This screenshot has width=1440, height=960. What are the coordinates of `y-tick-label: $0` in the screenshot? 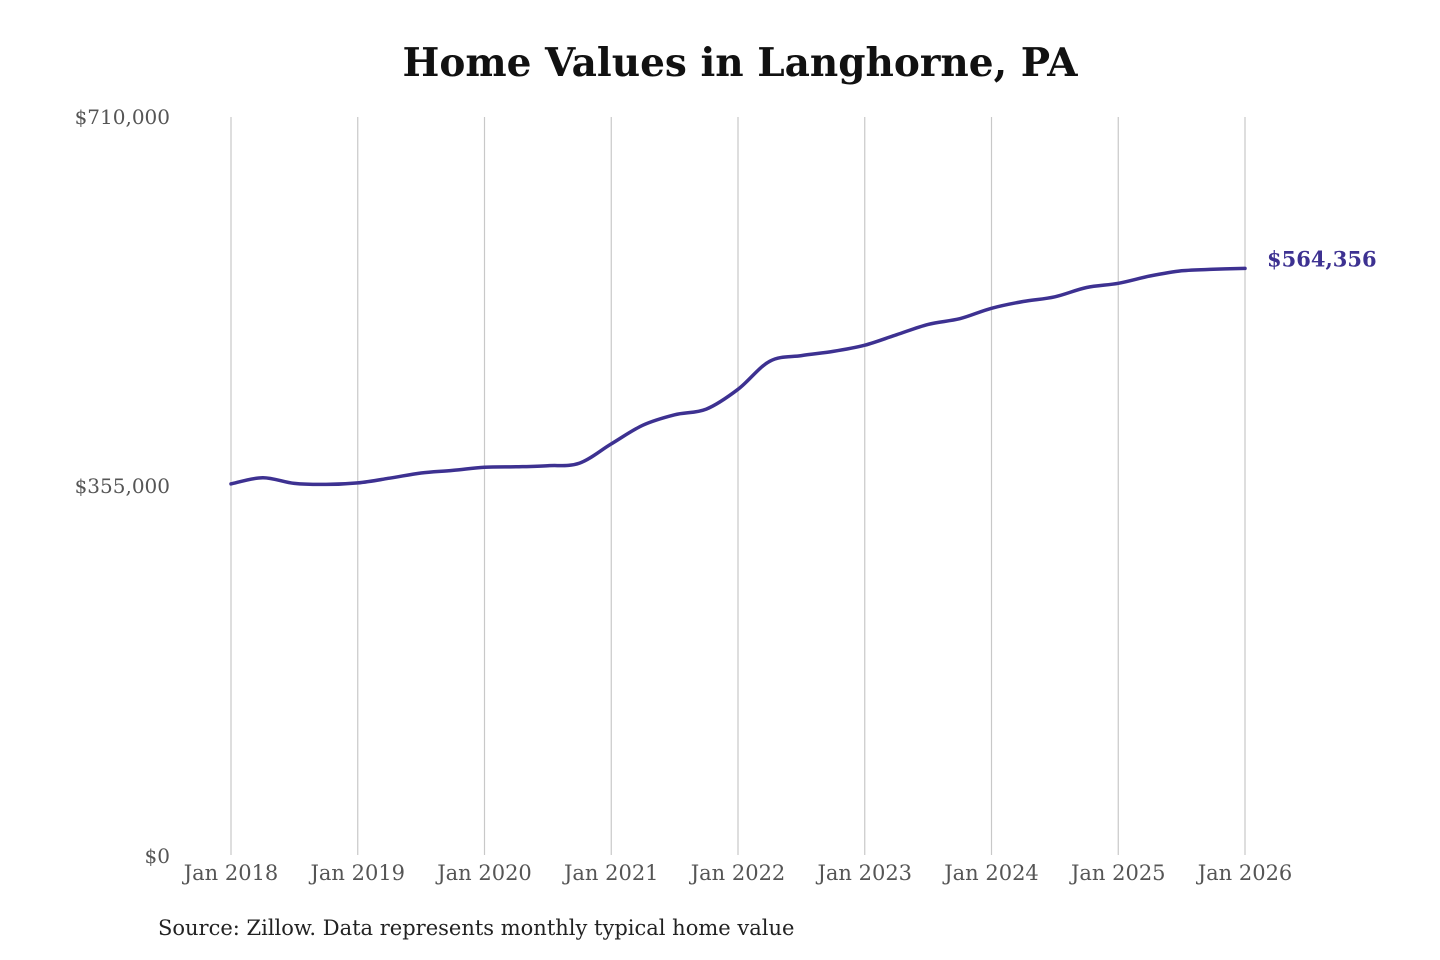 It's located at (157, 856).